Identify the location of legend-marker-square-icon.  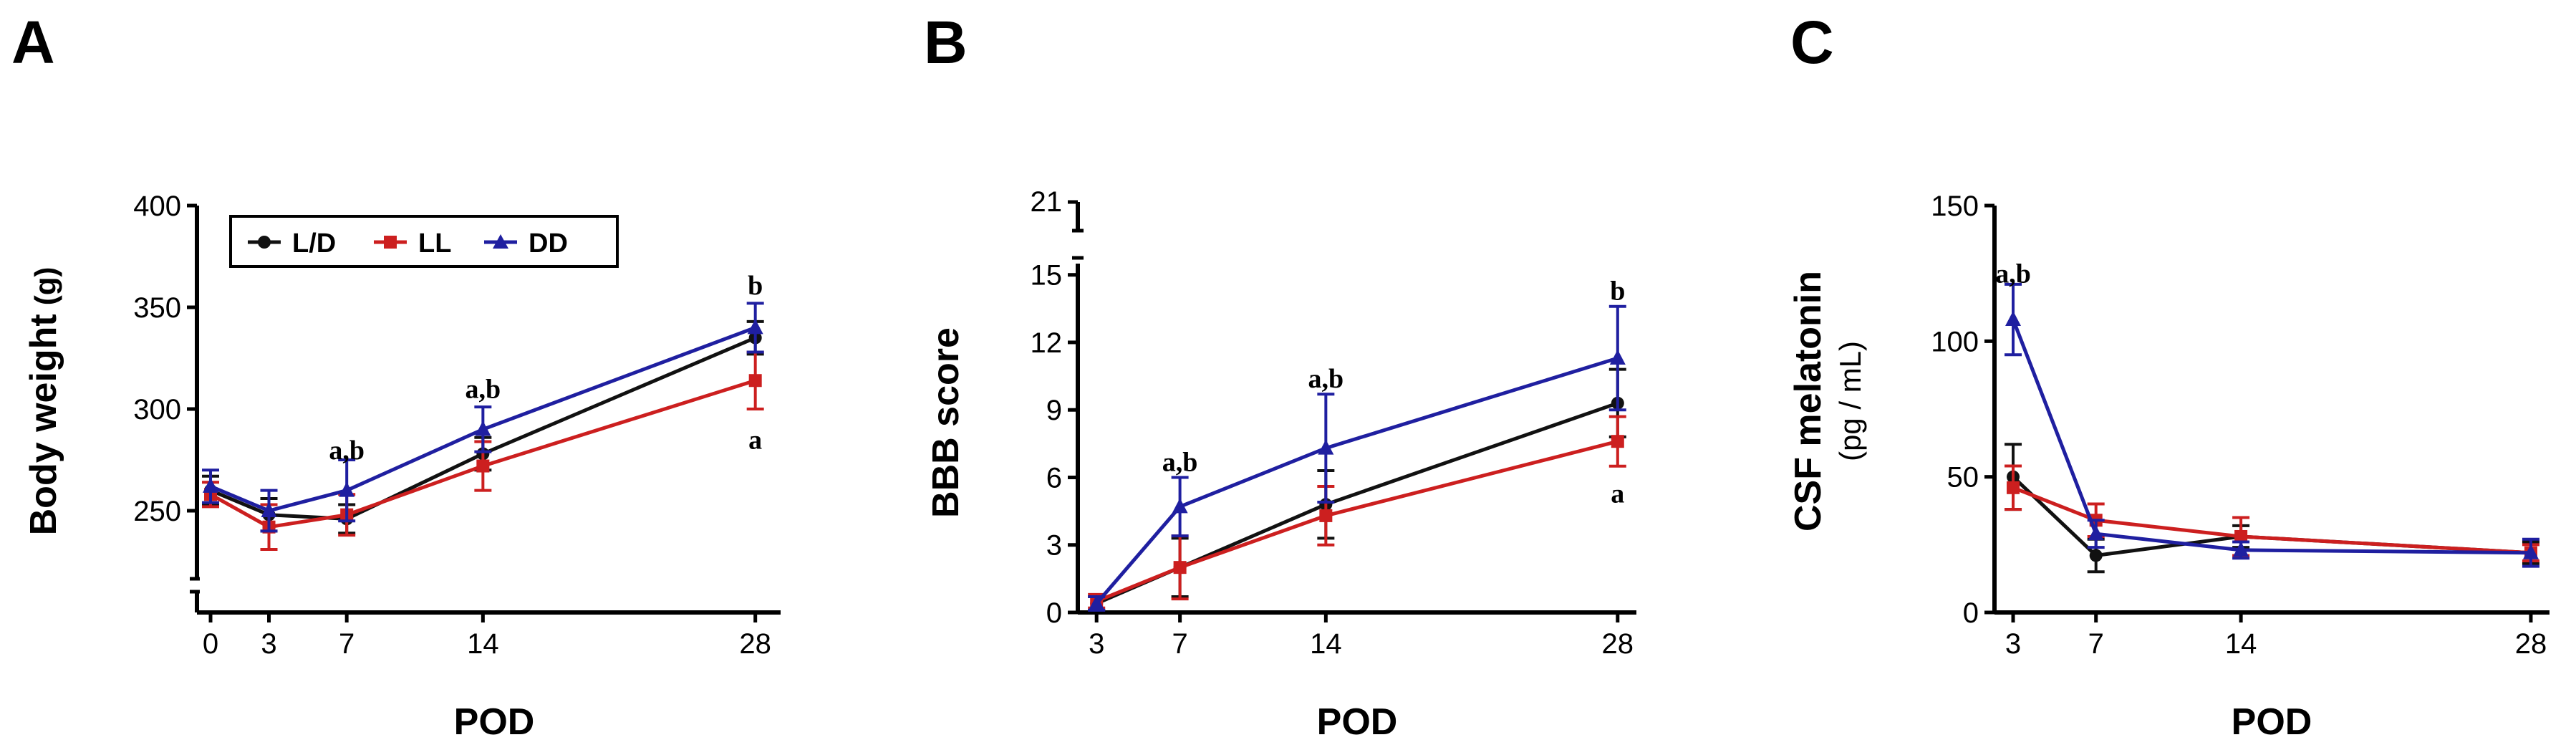
(391, 242).